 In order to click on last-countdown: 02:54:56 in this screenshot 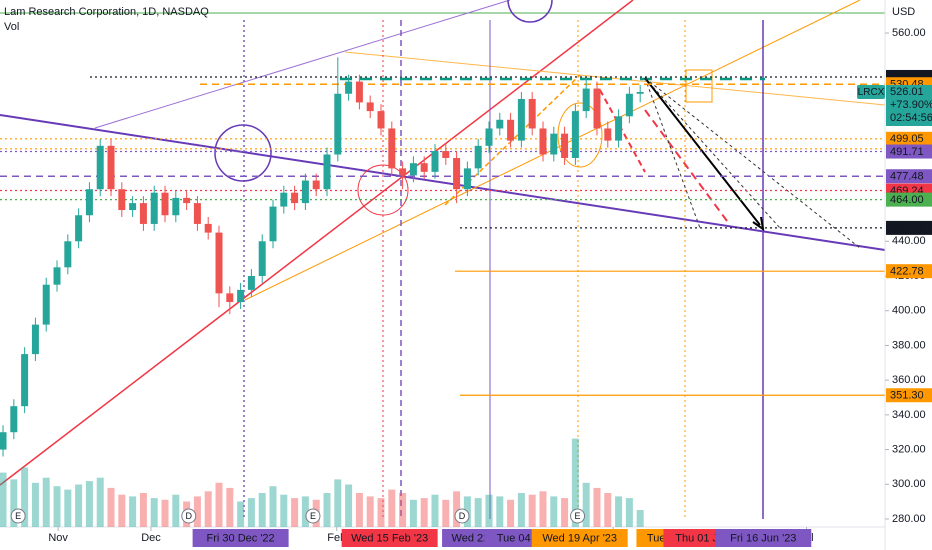, I will do `click(911, 118)`.